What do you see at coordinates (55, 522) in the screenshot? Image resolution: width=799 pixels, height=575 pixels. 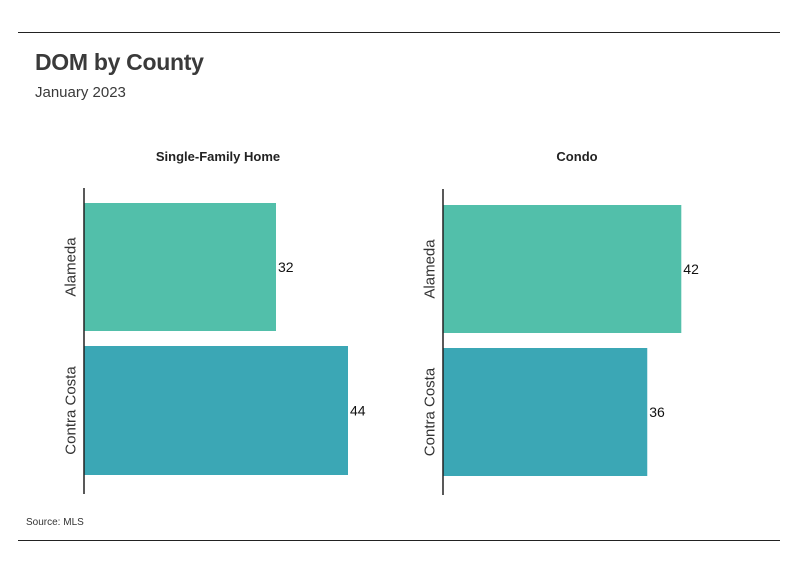 I see `source-note: Source: MLS` at bounding box center [55, 522].